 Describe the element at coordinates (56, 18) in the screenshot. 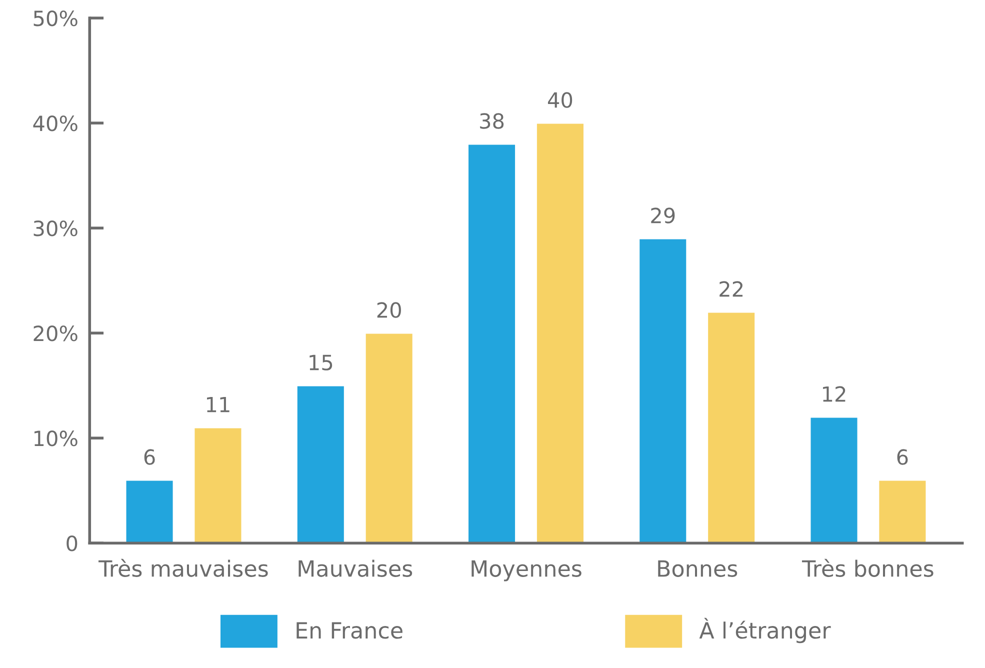

I see `y-tick-label: 50%` at that location.